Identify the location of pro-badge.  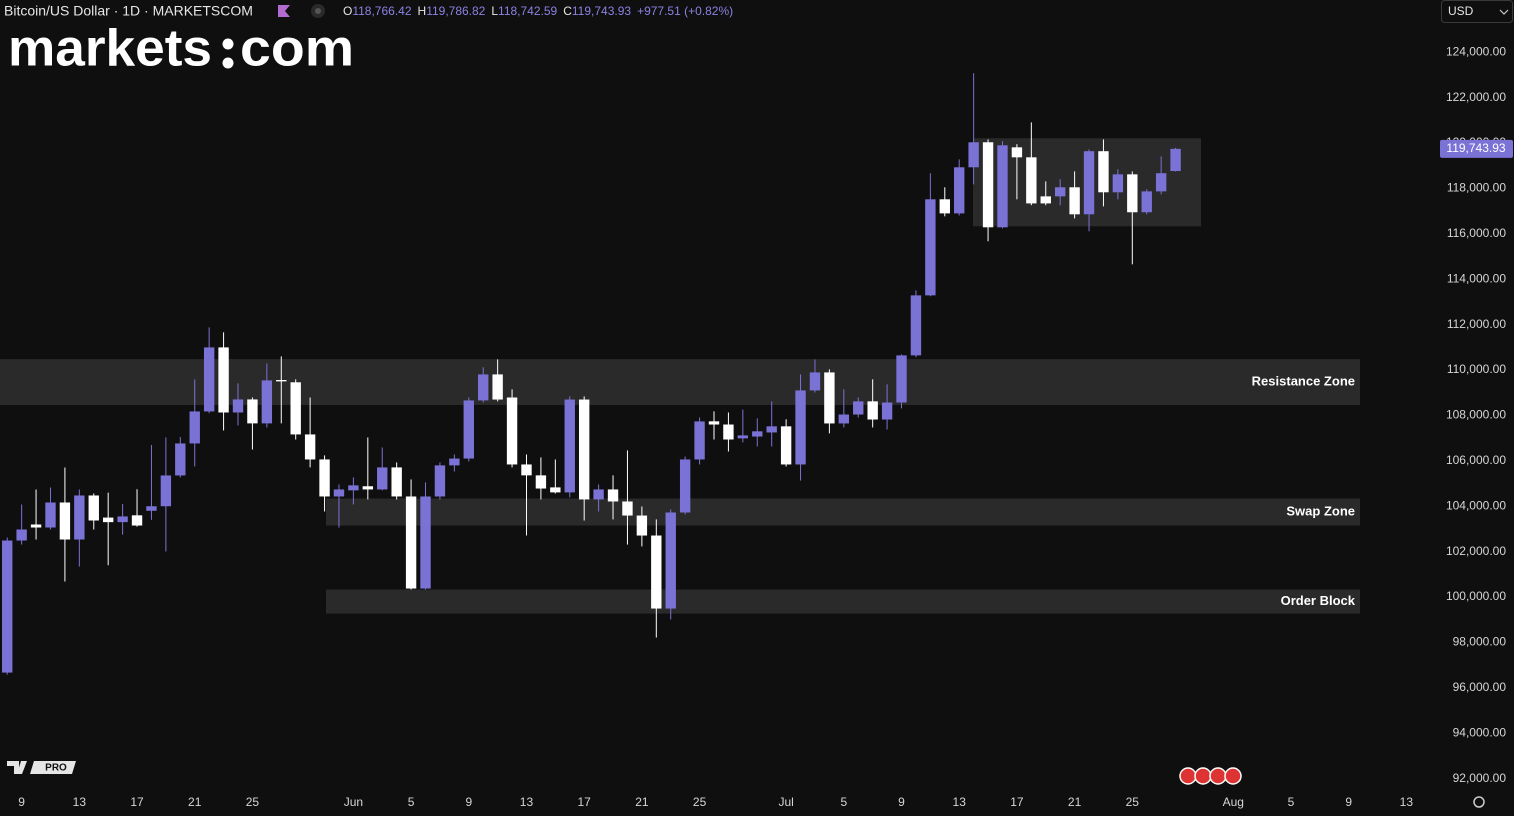
(53, 767).